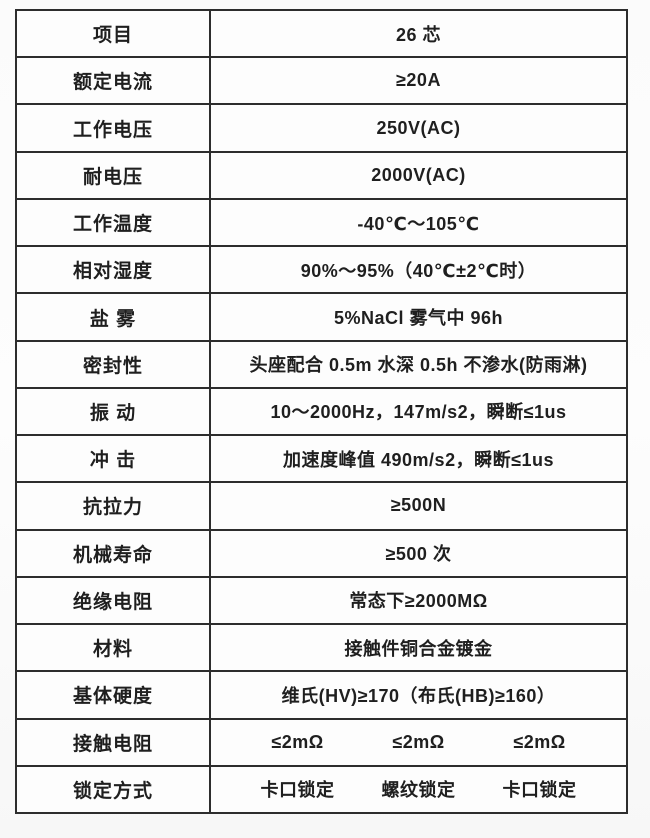 Image resolution: width=650 pixels, height=838 pixels. Describe the element at coordinates (114, 553) in the screenshot. I see `row-label: 机械寿命` at that location.